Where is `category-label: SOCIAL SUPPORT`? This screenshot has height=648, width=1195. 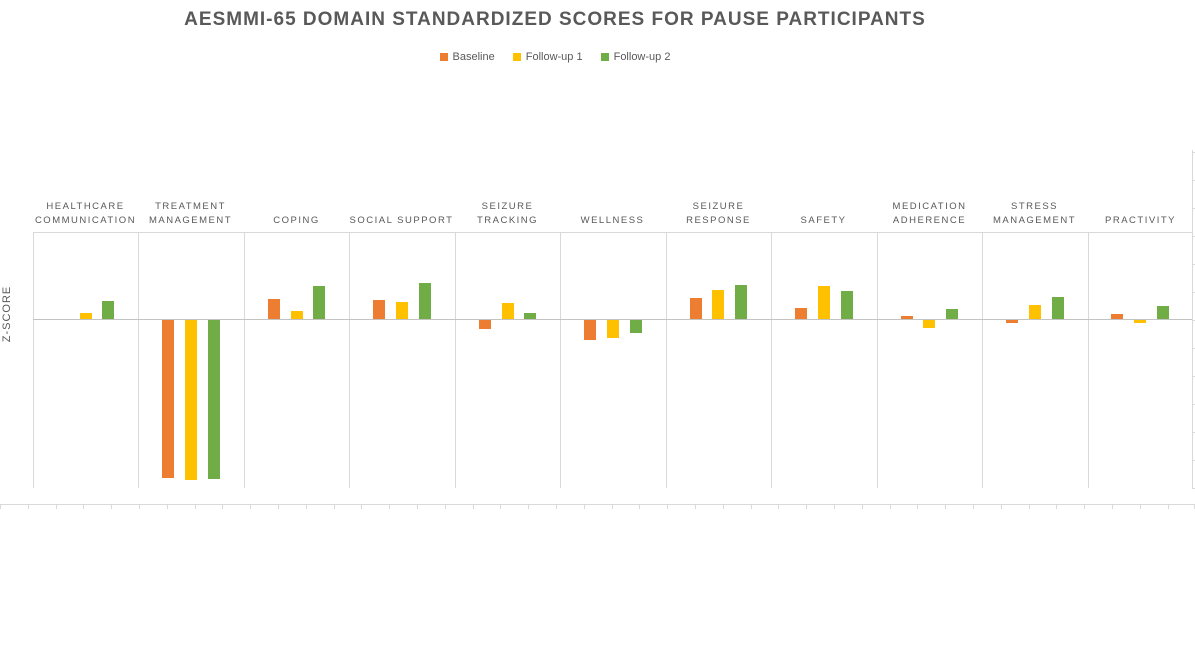
category-label: SOCIAL SUPPORT is located at coordinates (401, 221).